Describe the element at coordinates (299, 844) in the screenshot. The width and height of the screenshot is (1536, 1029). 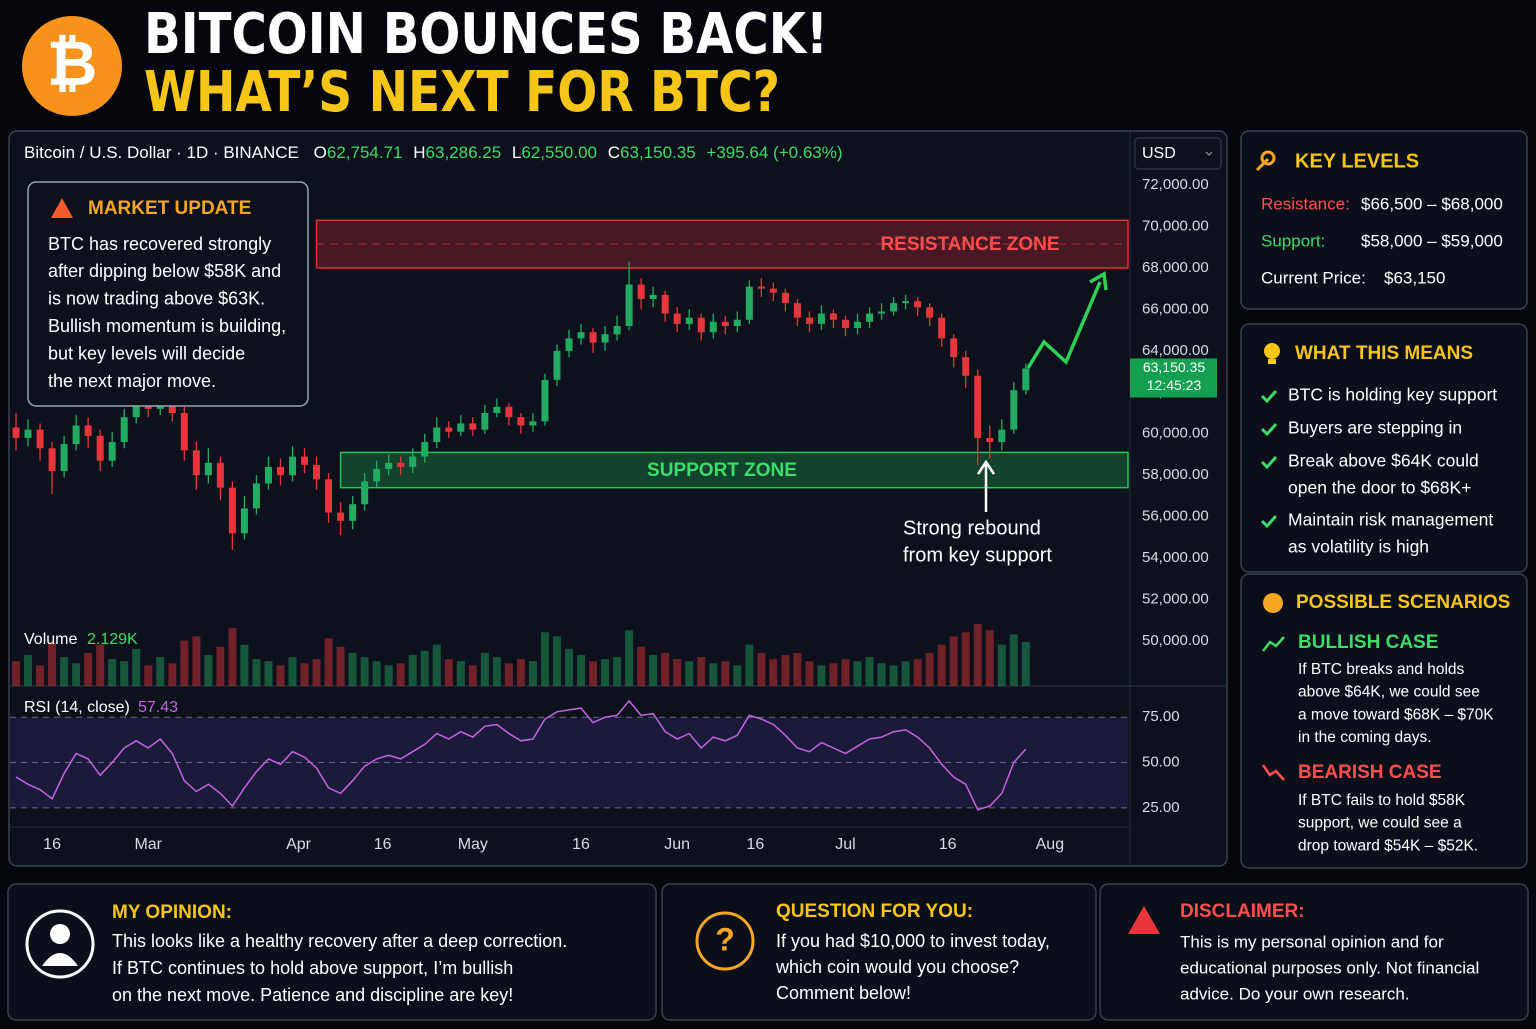
I see `x-tick-label: Apr` at that location.